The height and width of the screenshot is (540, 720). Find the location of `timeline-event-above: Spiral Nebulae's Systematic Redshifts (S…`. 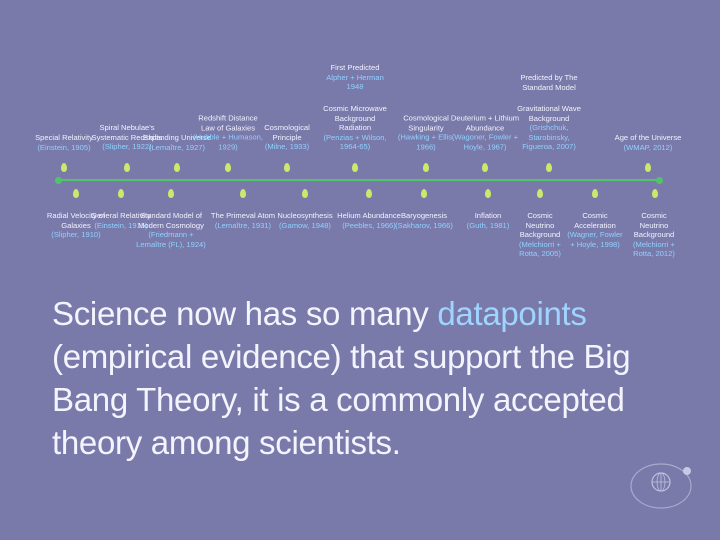

timeline-event-above: Spiral Nebulae's Systematic Redshifts (S… is located at coordinates (127, 137).